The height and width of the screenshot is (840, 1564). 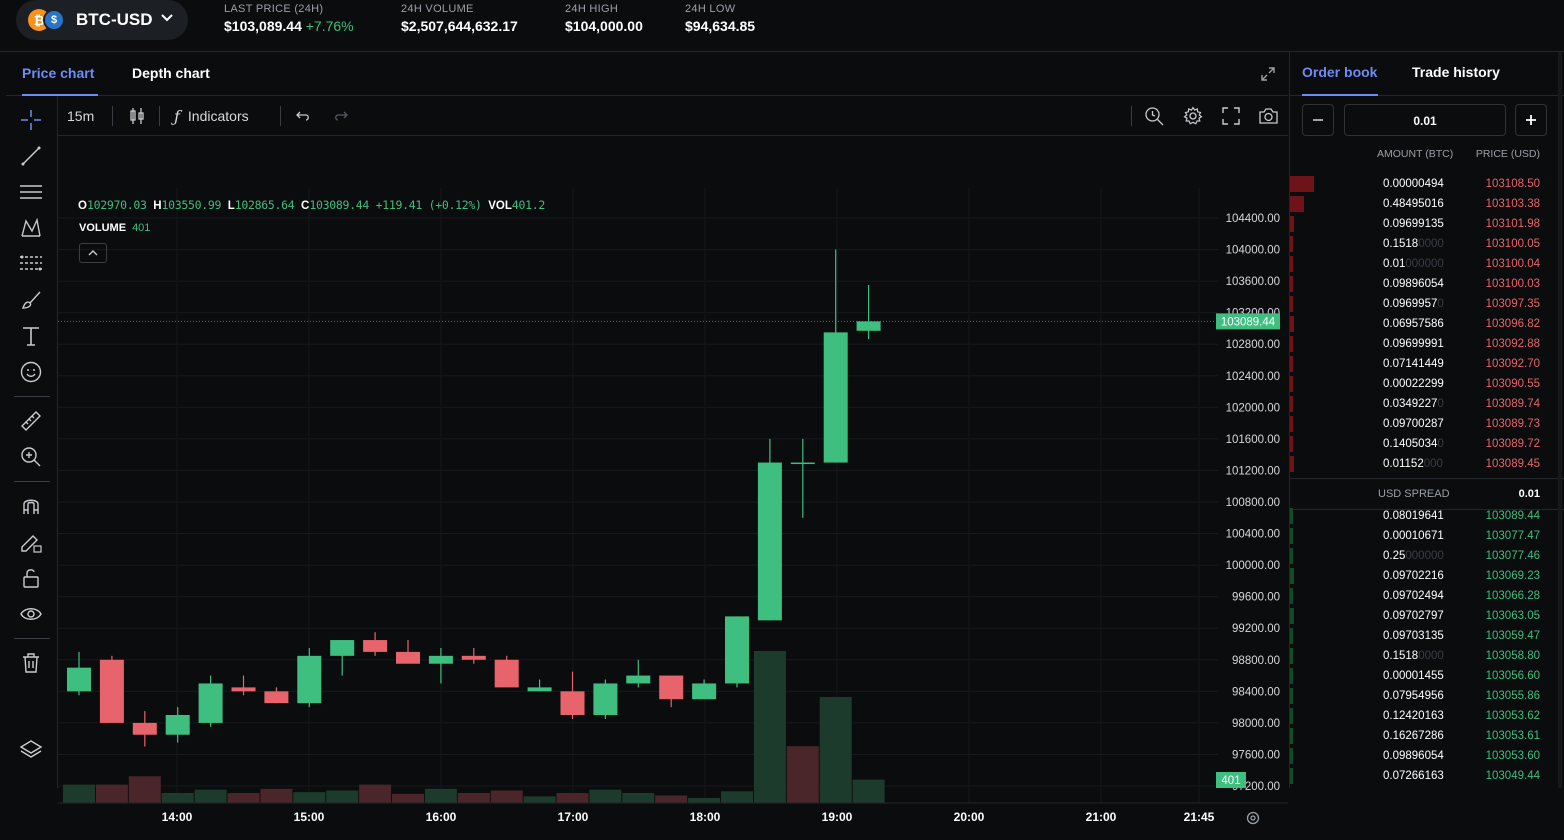 I want to click on horizontal-lines-icon, so click(x=31, y=192).